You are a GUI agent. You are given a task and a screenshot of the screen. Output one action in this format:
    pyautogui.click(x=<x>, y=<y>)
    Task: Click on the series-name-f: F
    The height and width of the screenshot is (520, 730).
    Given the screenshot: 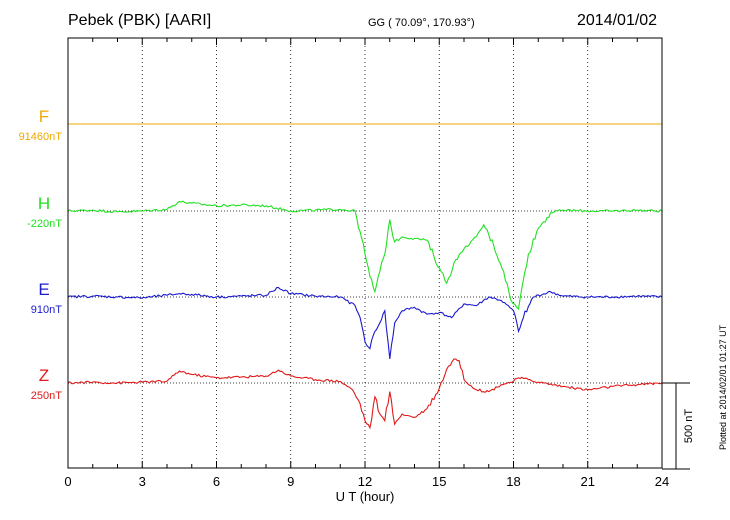 What is the action you would take?
    pyautogui.click(x=44, y=116)
    